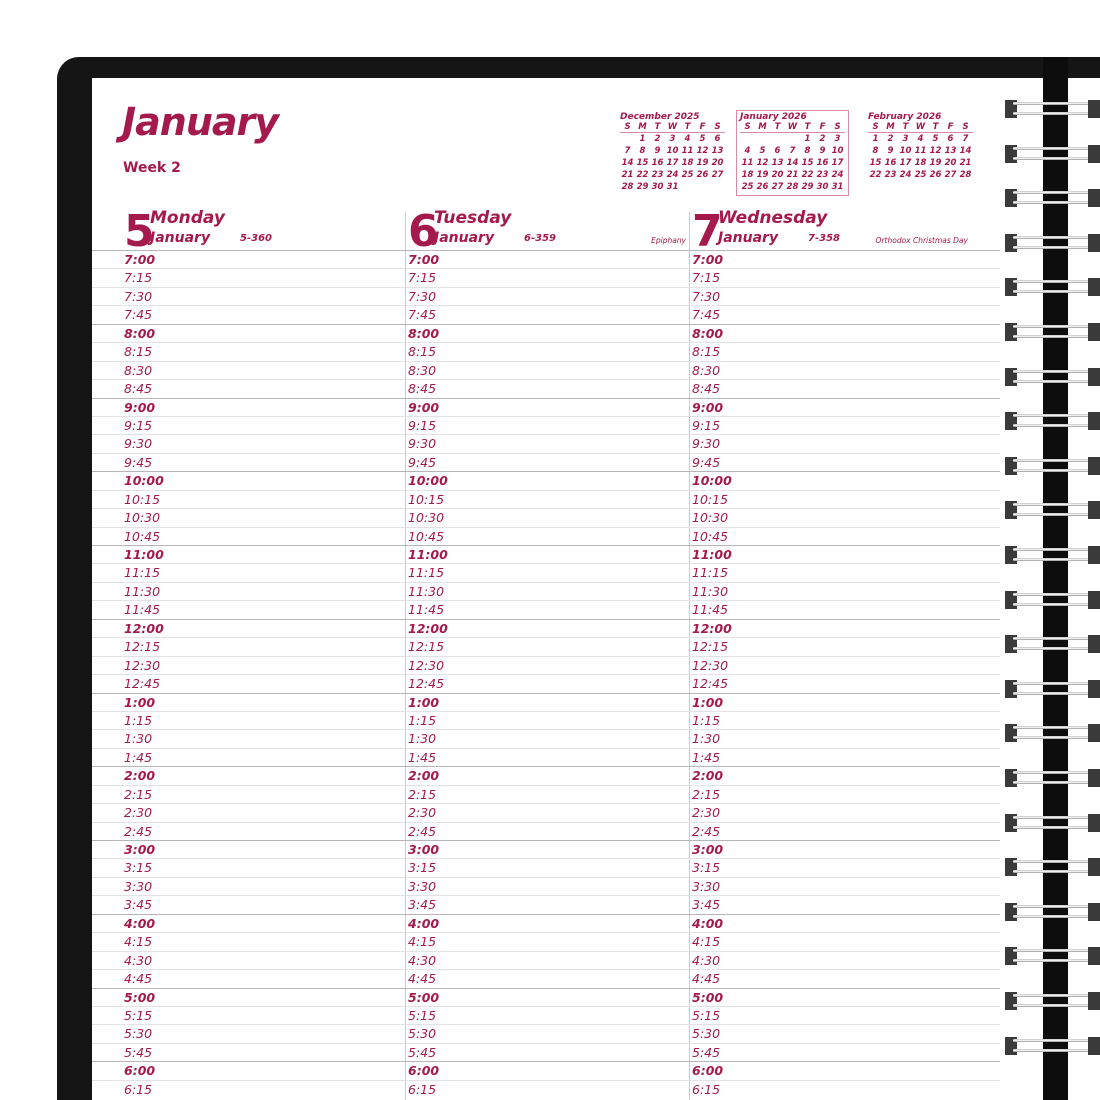  Describe the element at coordinates (546, 535) in the screenshot. I see `time-slot-row: 10:45 10:45 10:45` at that location.